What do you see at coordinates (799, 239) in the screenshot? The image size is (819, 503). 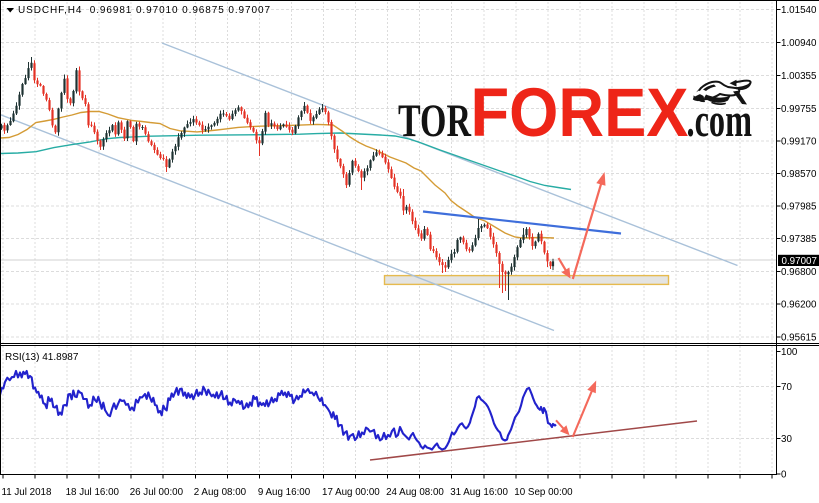 I see `svg-text: 0.97385` at bounding box center [799, 239].